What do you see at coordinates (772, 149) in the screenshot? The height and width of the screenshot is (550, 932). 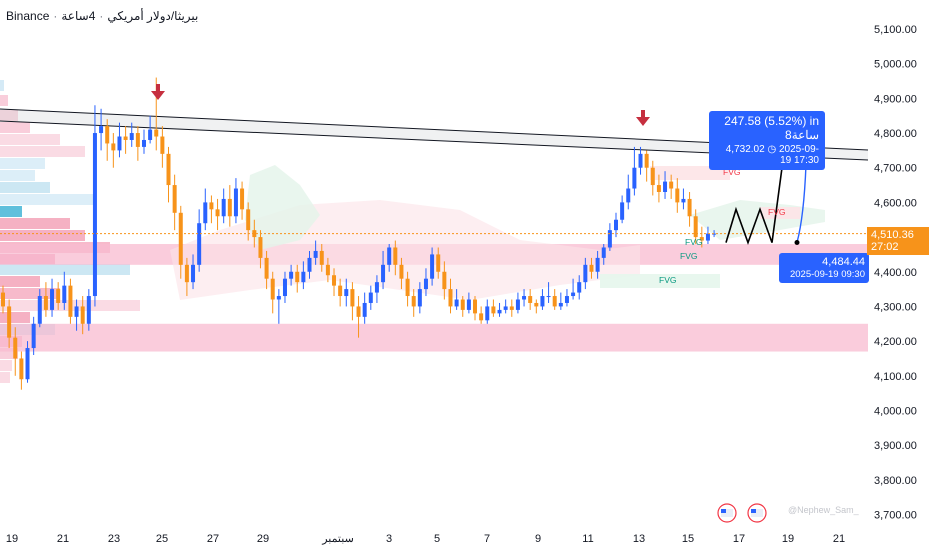 I see `clock-icon: ◷` at bounding box center [772, 149].